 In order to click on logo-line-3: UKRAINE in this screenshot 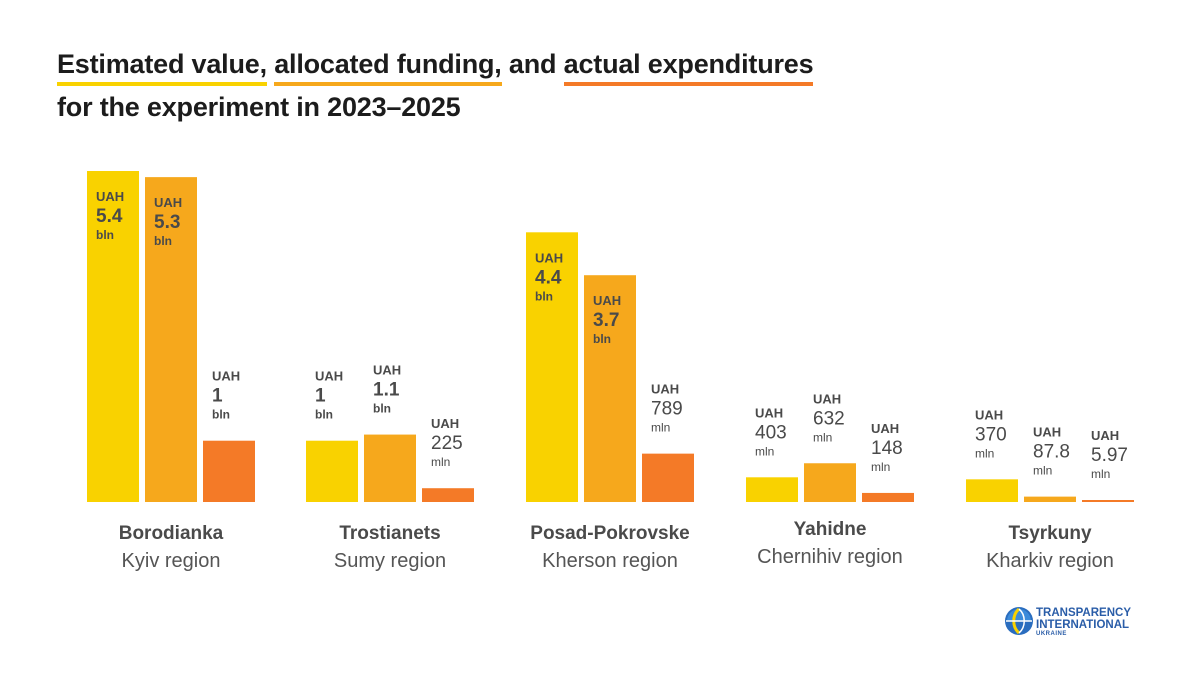, I will do `click(1051, 634)`.